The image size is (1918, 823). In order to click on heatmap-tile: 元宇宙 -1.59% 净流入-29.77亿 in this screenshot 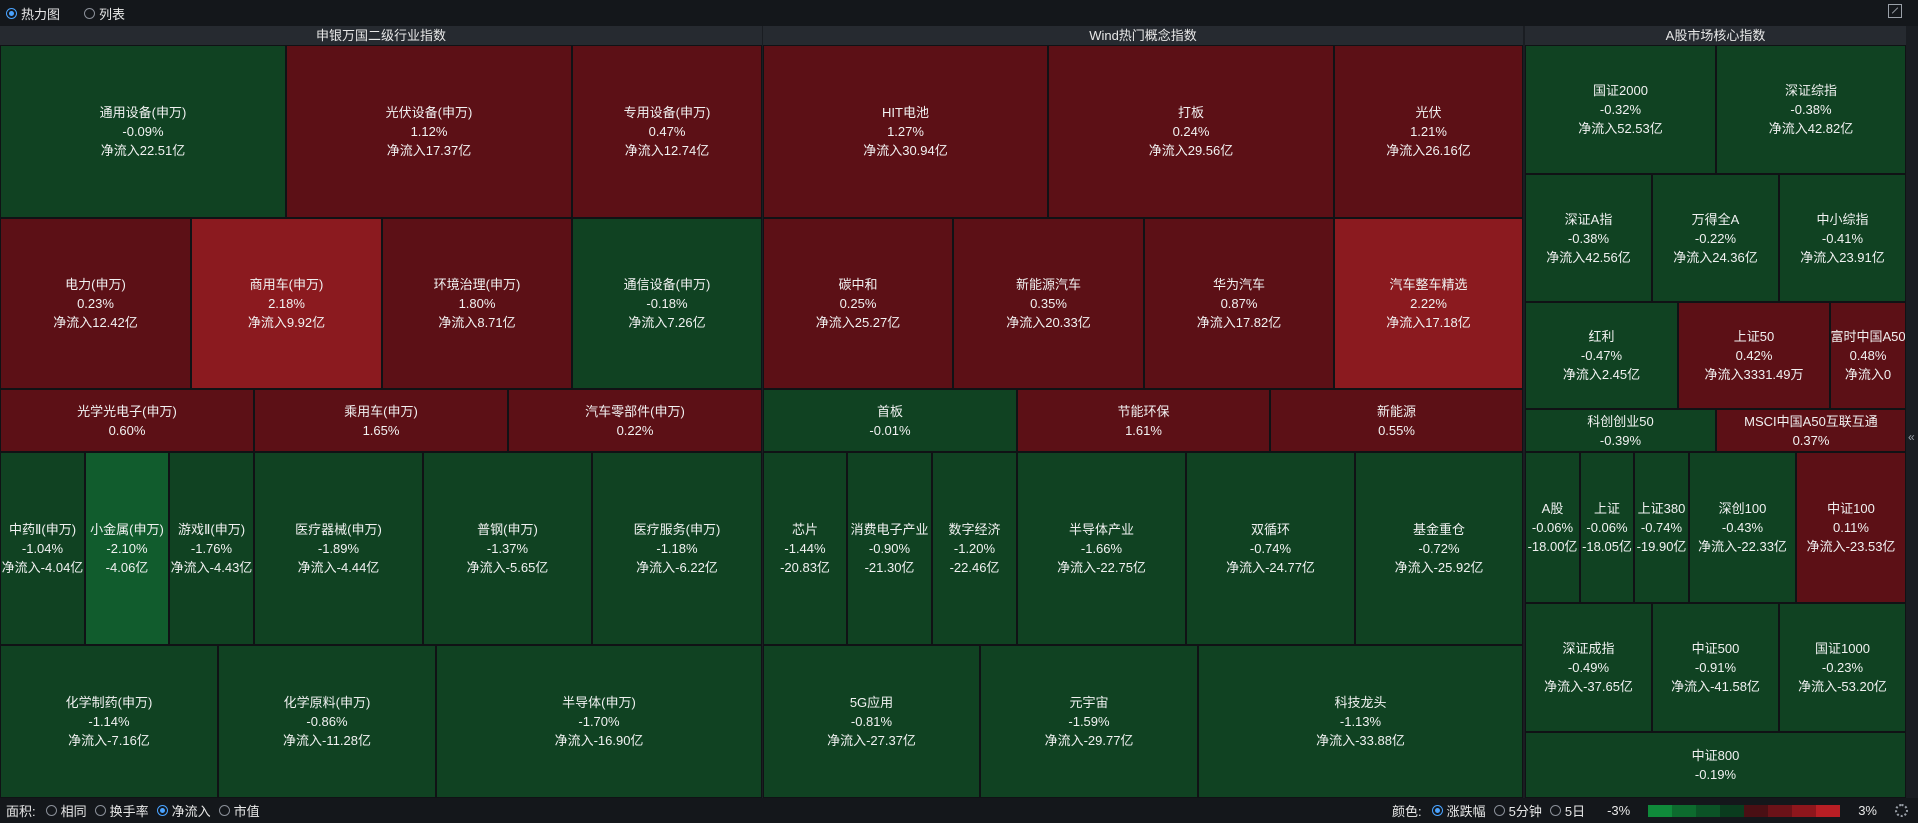, I will do `click(1089, 721)`.